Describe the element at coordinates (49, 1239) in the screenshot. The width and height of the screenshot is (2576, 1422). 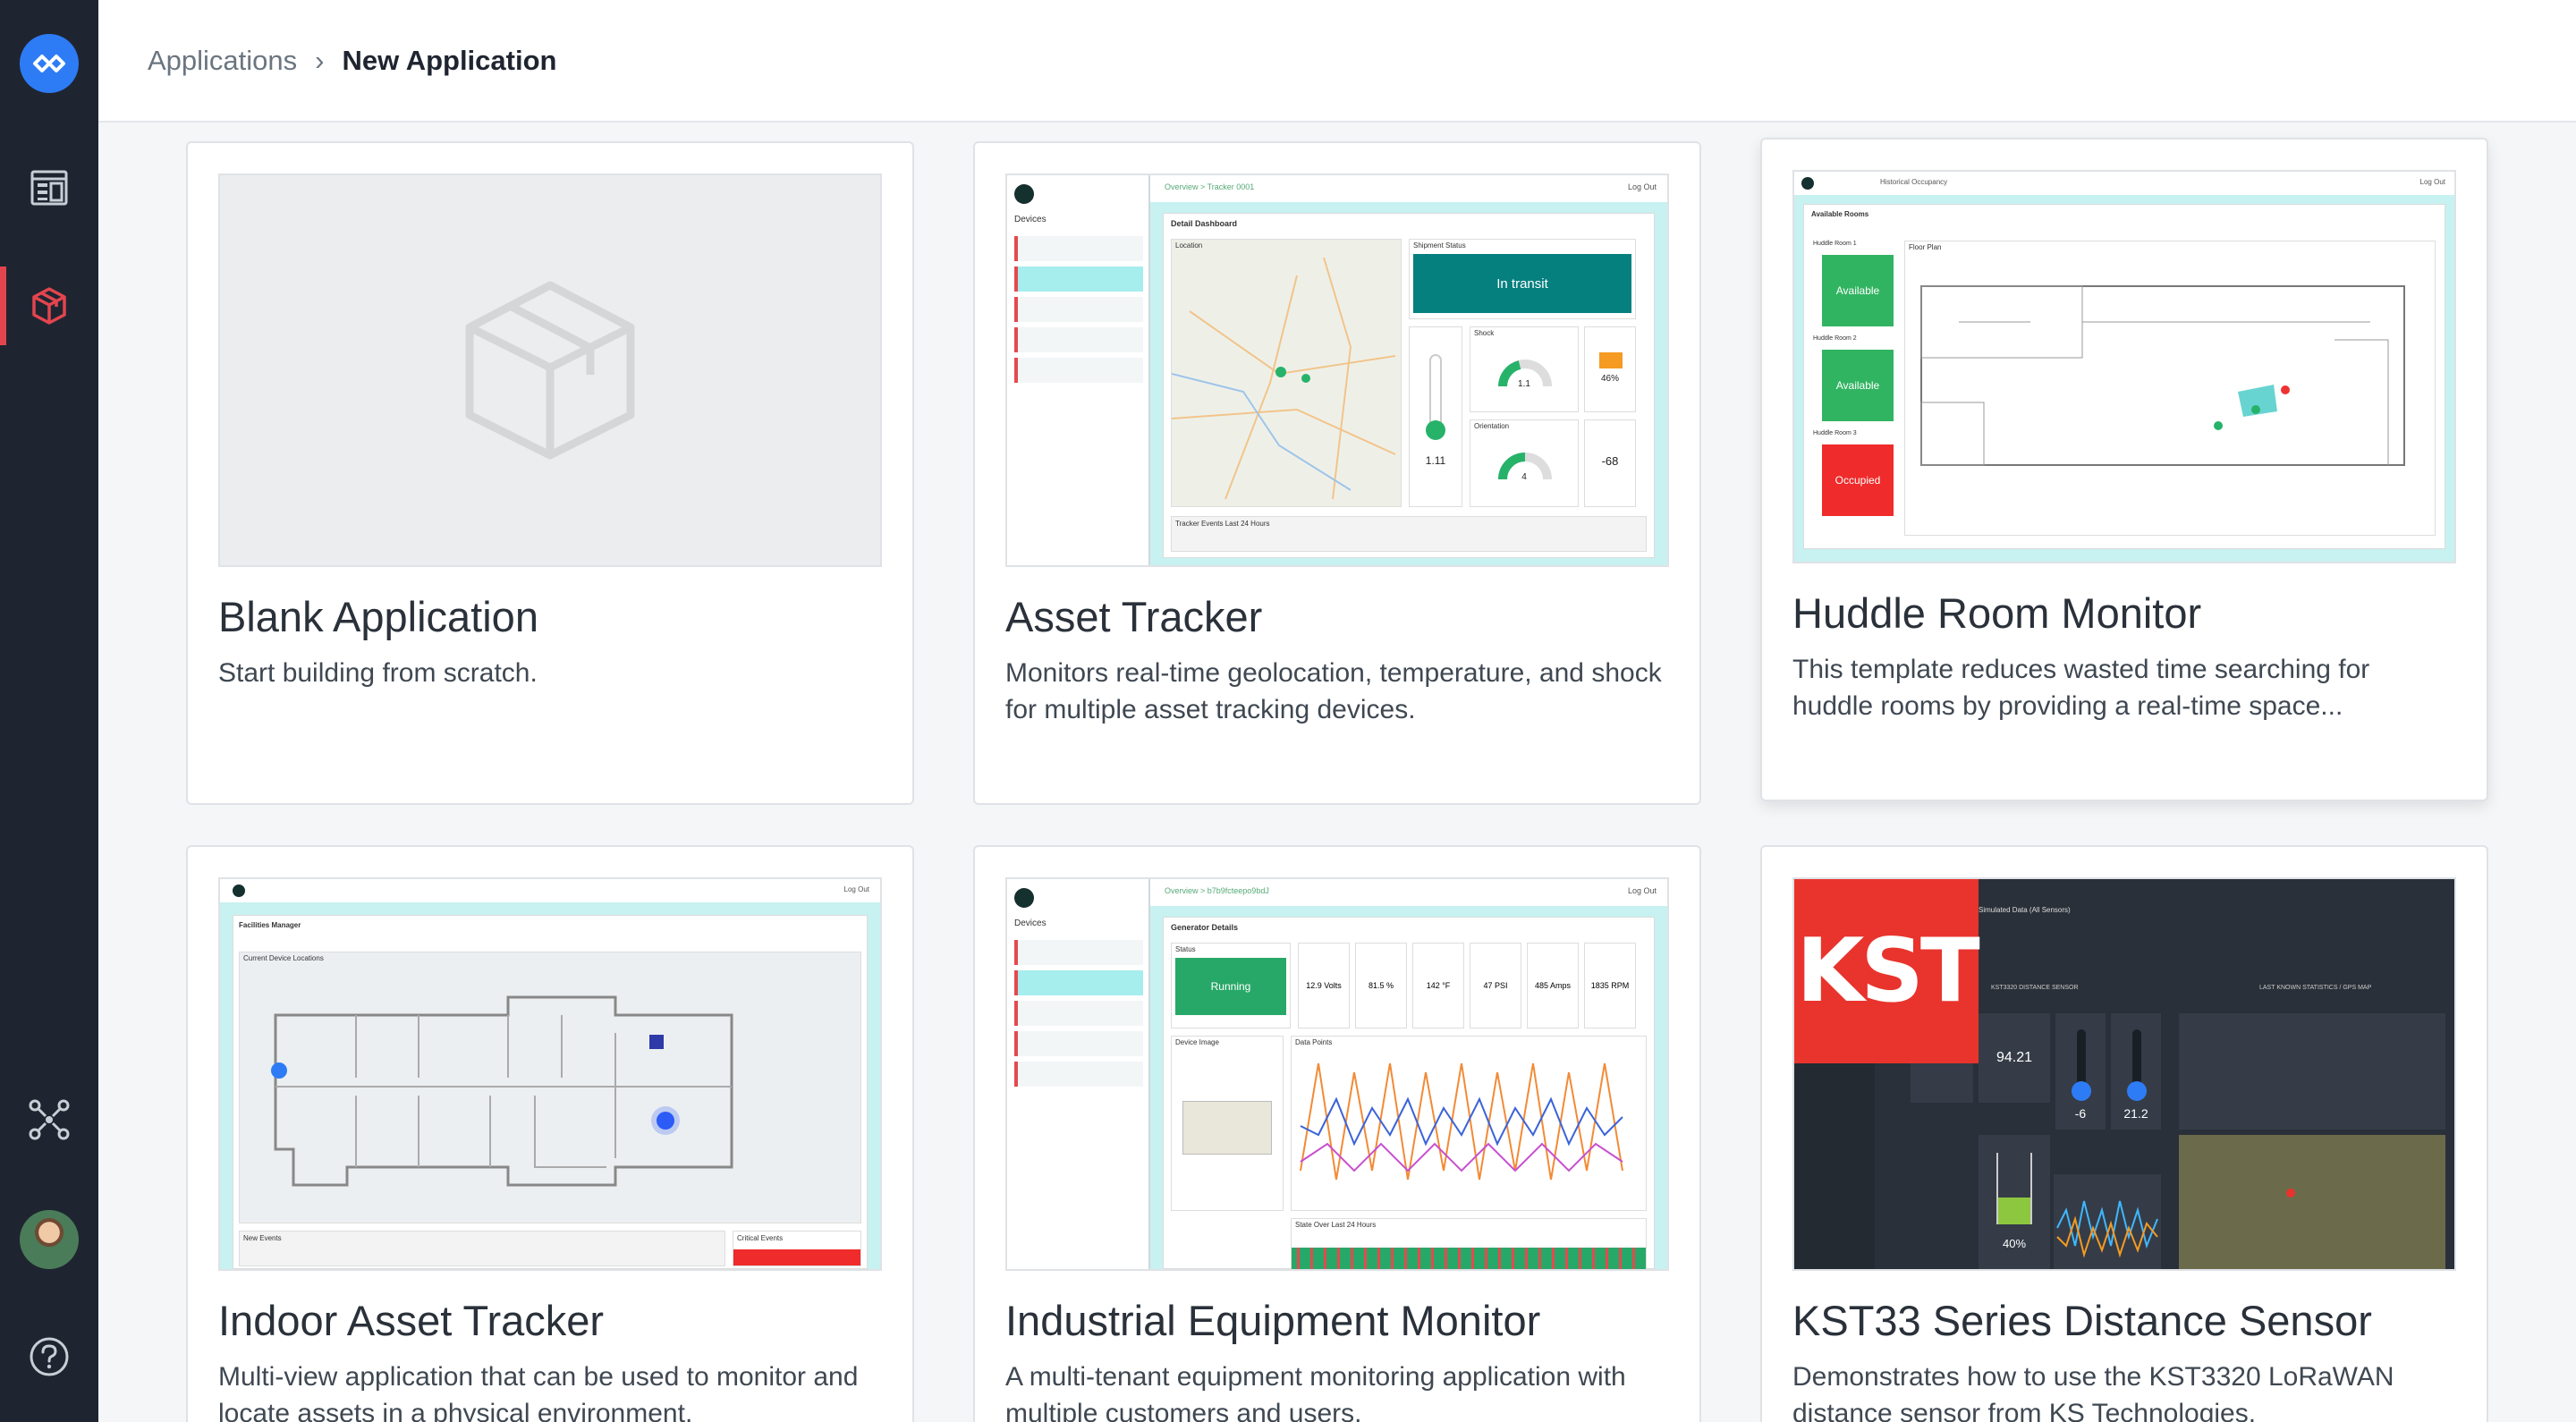
I see `user-avatar` at that location.